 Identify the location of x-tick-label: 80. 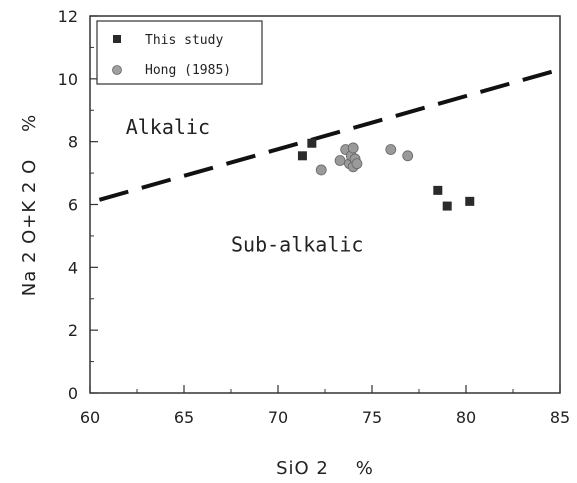
(466, 417).